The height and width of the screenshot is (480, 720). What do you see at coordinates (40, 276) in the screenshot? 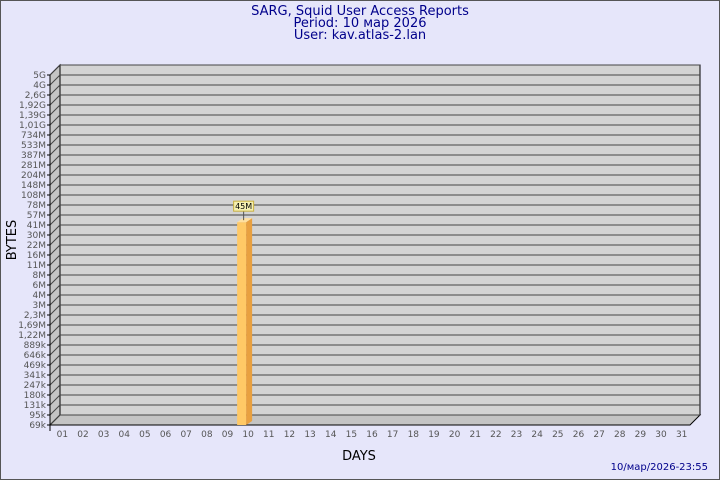
I see `y-tick-label: 8M` at bounding box center [40, 276].